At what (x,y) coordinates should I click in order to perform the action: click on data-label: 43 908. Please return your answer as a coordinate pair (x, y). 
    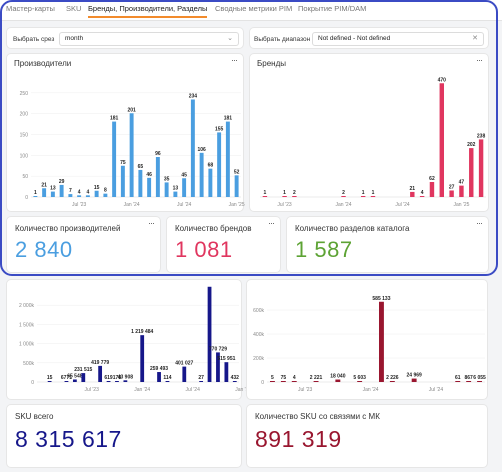
    Looking at the image, I should click on (126, 377).